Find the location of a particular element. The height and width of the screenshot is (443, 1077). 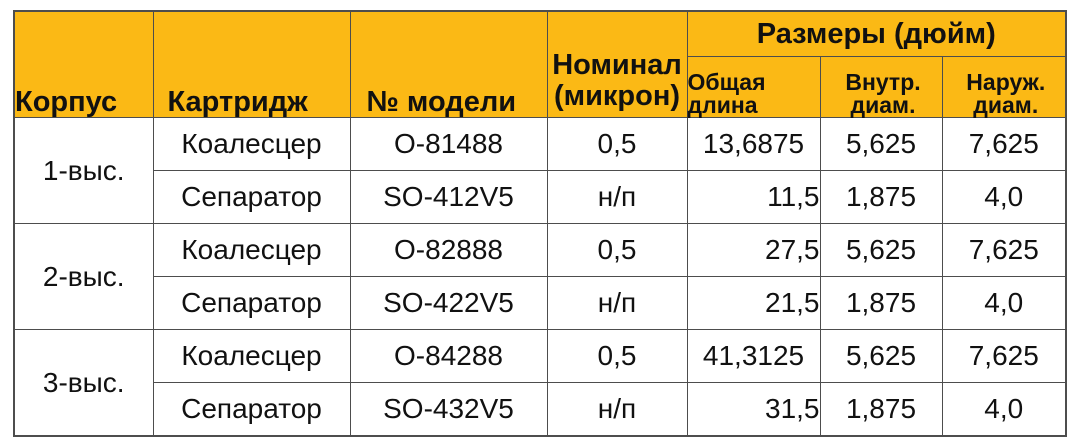

table-row: Сепаратор SO-412V5 н/п 11,5 1,875 4,0 is located at coordinates (540, 197).